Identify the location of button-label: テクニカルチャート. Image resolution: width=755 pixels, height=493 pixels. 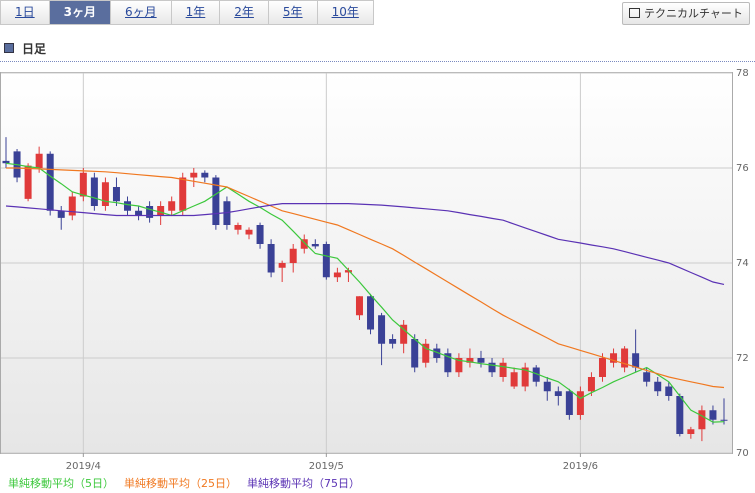
(693, 13).